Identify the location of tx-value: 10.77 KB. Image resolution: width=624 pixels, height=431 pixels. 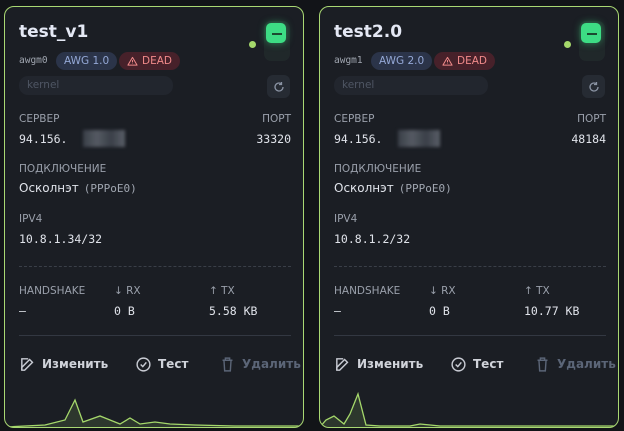
(552, 311).